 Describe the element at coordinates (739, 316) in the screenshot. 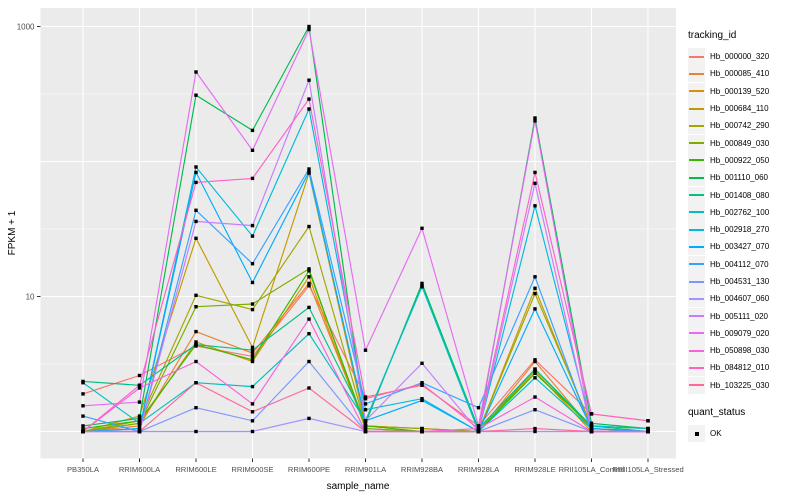

I see `legend-item-label: Hb_005111_020` at that location.